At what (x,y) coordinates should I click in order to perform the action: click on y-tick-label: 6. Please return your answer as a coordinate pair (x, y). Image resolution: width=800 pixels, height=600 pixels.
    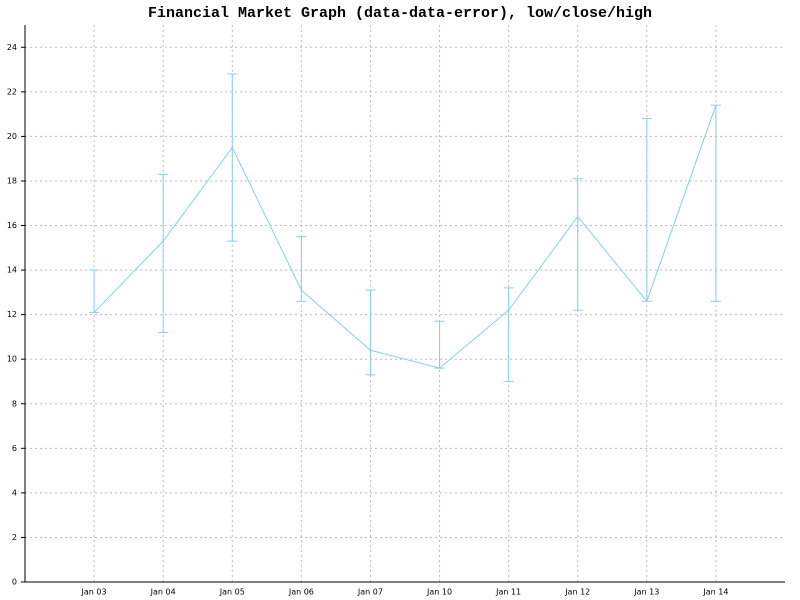
    Looking at the image, I should click on (14, 448).